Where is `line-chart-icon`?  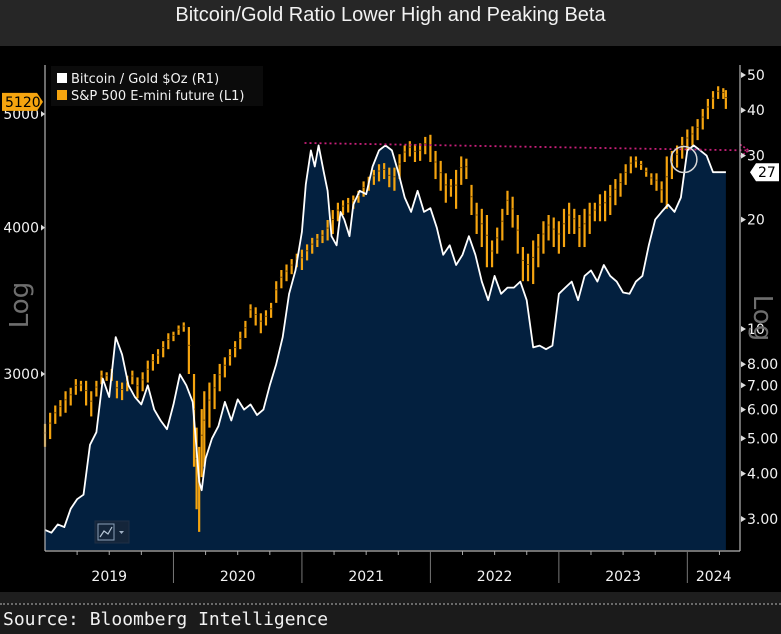
line-chart-icon is located at coordinates (106, 532).